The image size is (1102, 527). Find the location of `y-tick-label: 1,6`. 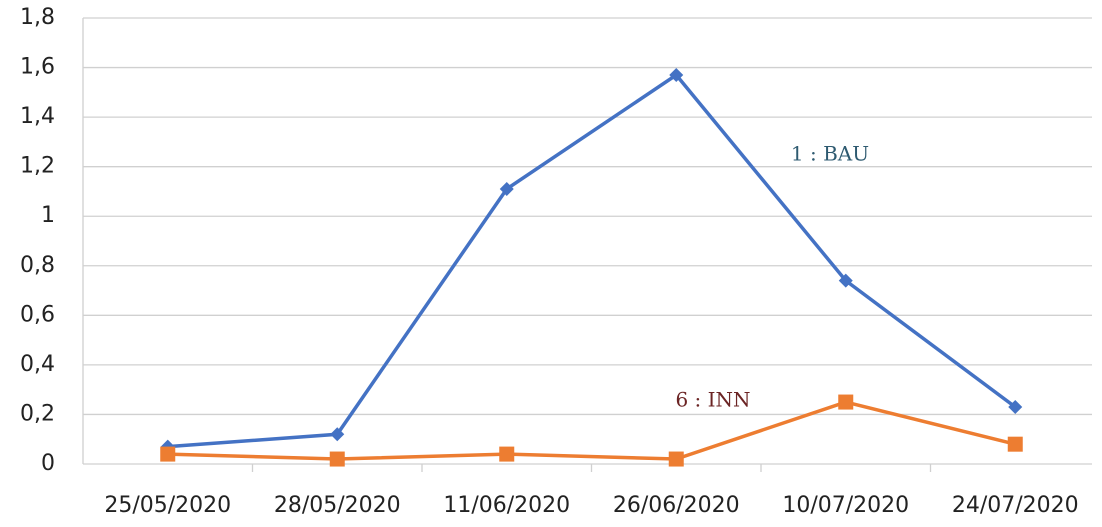

y-tick-label: 1,6 is located at coordinates (37, 67).